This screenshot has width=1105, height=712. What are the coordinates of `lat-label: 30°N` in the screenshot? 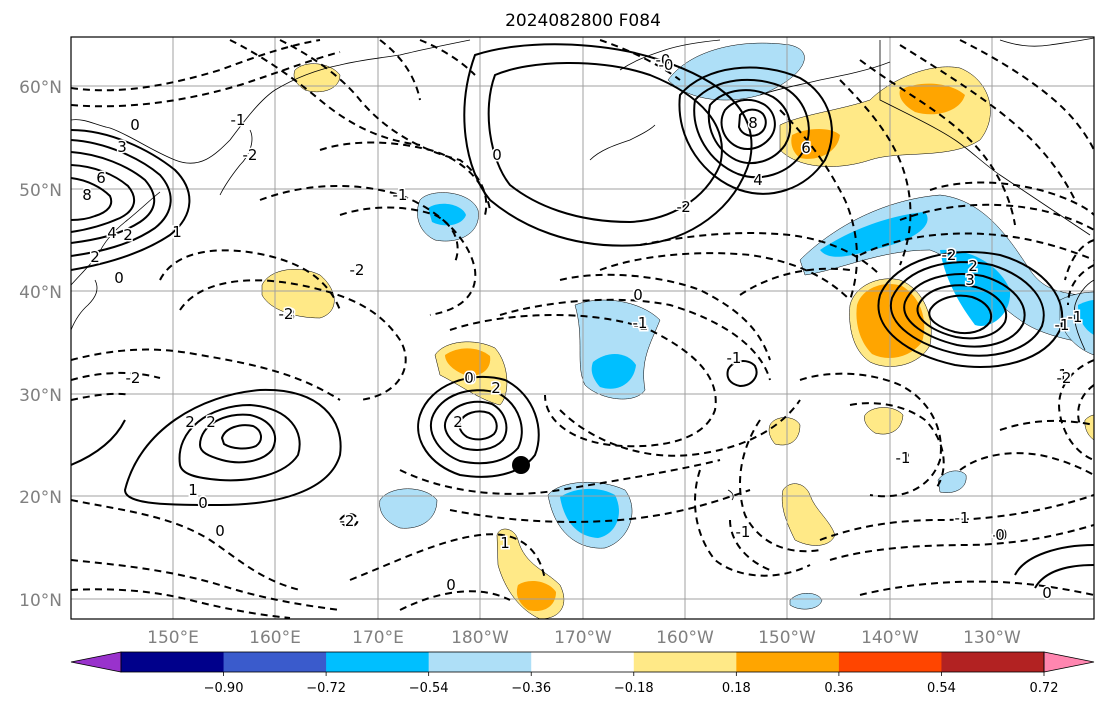 It's located at (40, 396).